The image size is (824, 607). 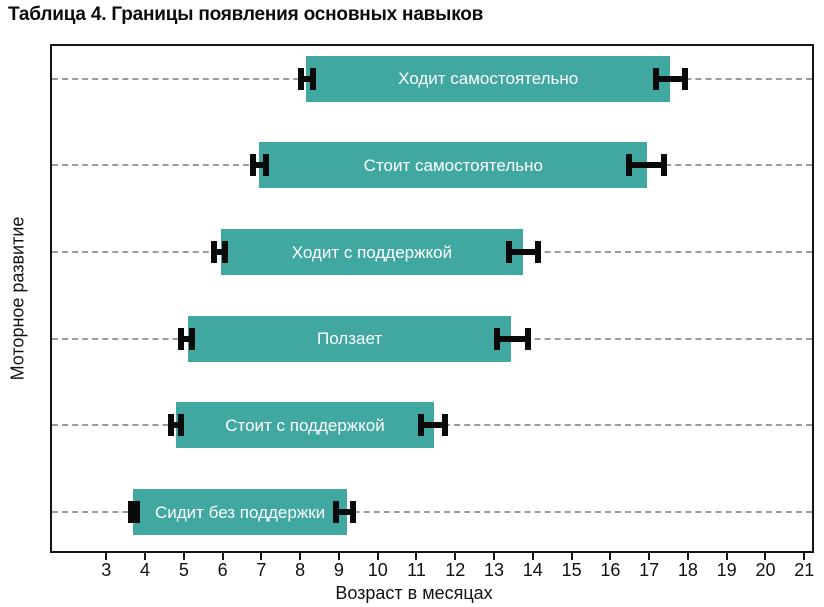 What do you see at coordinates (261, 570) in the screenshot?
I see `x-tick-label: 7` at bounding box center [261, 570].